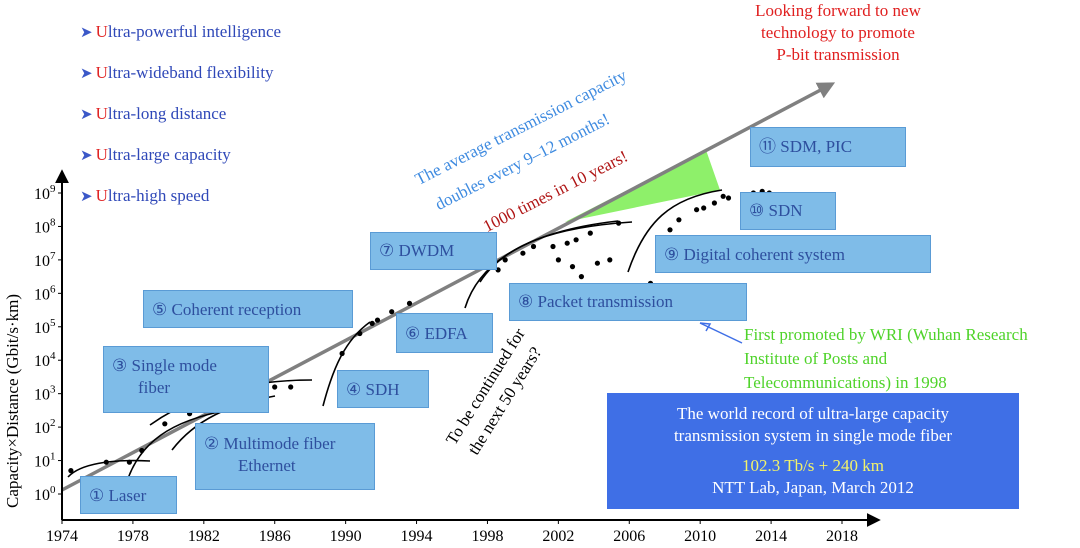 The height and width of the screenshot is (548, 1080). I want to click on milestone-laser-label: ① Laser, so click(118, 495).